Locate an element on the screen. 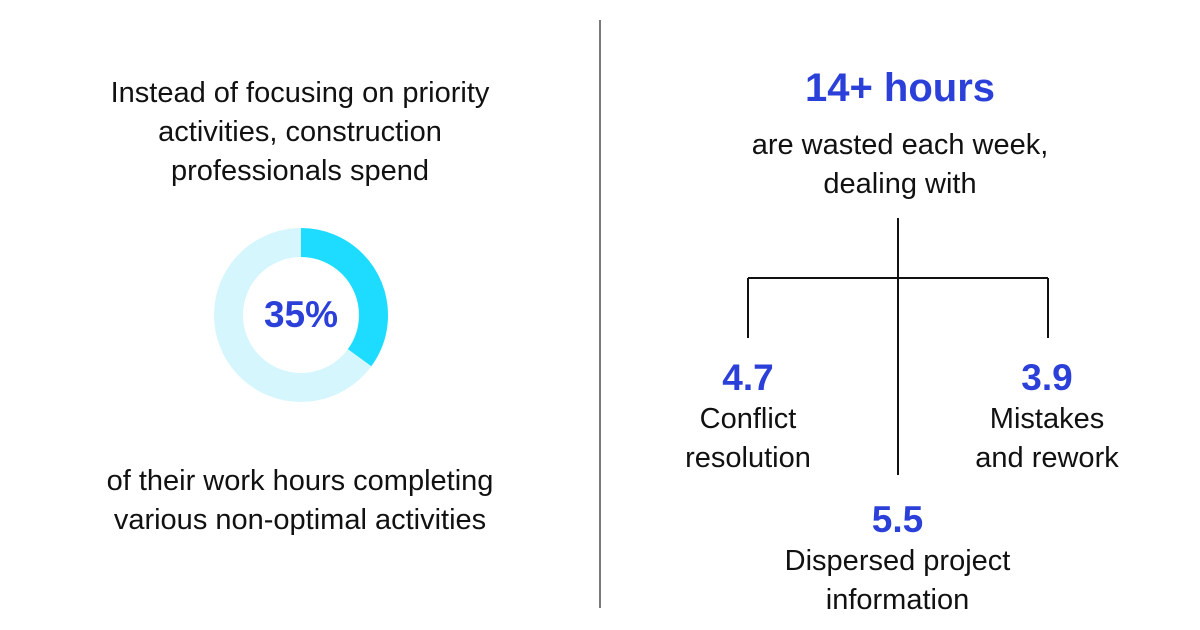  breakdown-tree-connector is located at coordinates (898, 346).